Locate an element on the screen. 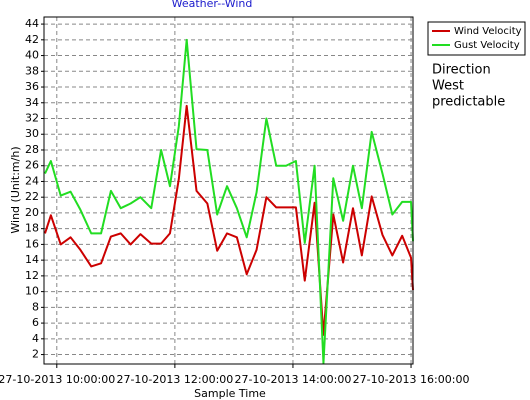 Image resolution: width=530 pixels, height=400 pixels. x-tick-label: 27-10-2013 10:00:00 is located at coordinates (57, 379).